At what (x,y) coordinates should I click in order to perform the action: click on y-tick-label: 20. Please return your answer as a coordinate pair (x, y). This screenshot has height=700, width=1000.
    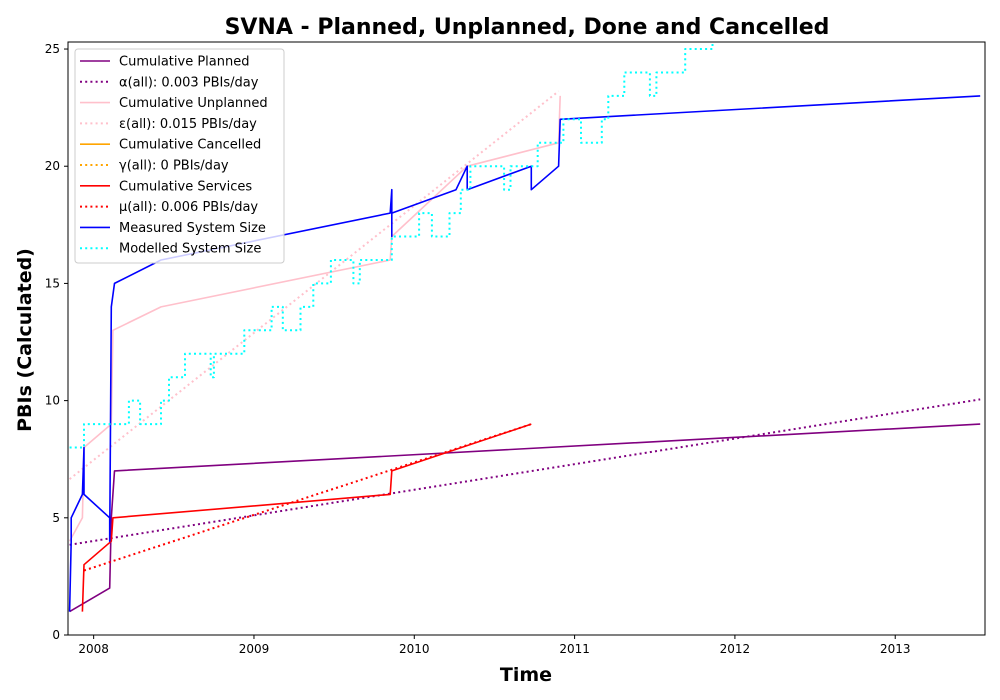
    Looking at the image, I should click on (52, 166).